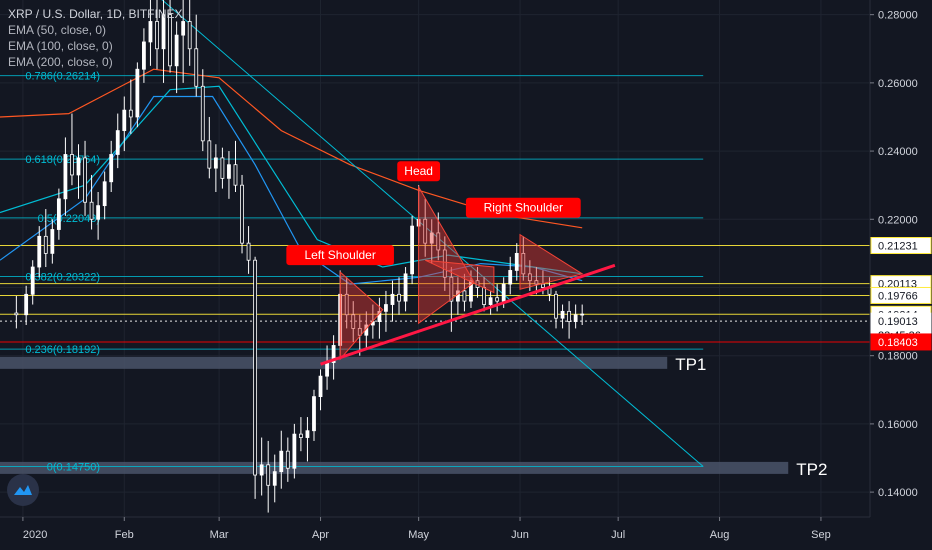 Image resolution: width=932 pixels, height=550 pixels. What do you see at coordinates (898, 322) in the screenshot?
I see `price-badge-label: 0.19013` at bounding box center [898, 322].